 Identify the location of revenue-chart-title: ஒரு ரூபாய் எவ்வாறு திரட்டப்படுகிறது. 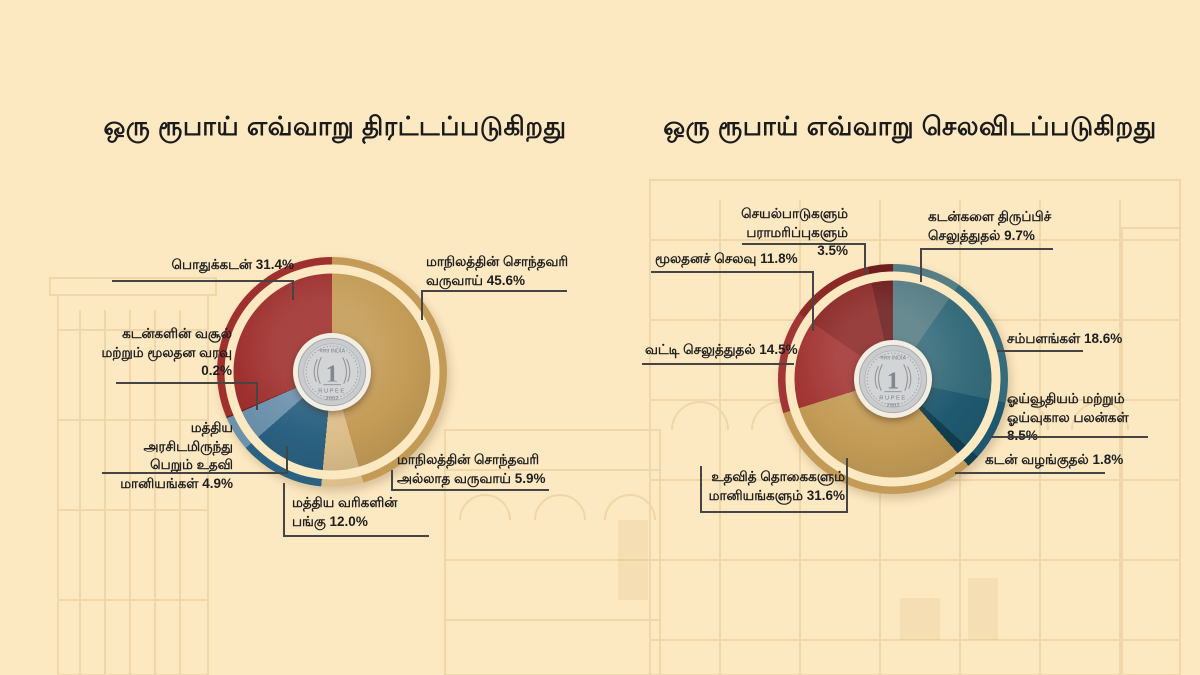
(335, 126).